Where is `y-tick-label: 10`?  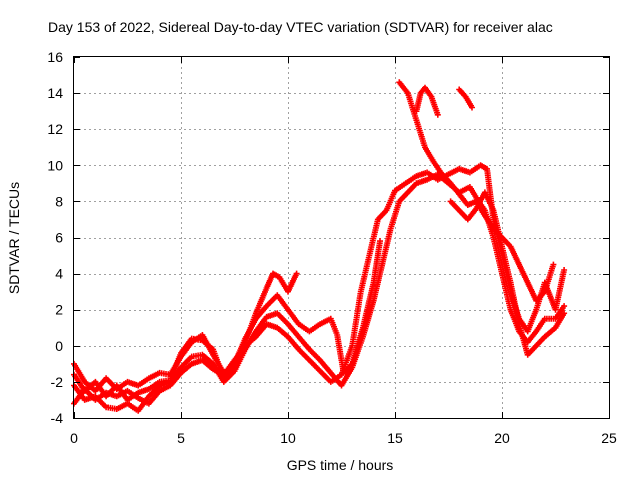
y-tick-label: 10 is located at coordinates (55, 165).